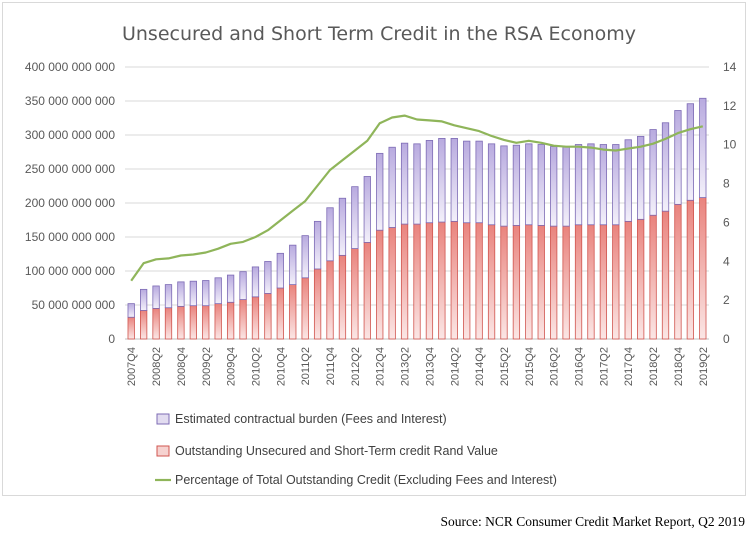 Image resolution: width=750 pixels, height=536 pixels. What do you see at coordinates (679, 366) in the screenshot?
I see `x-tick-label: 2018Q4` at bounding box center [679, 366].